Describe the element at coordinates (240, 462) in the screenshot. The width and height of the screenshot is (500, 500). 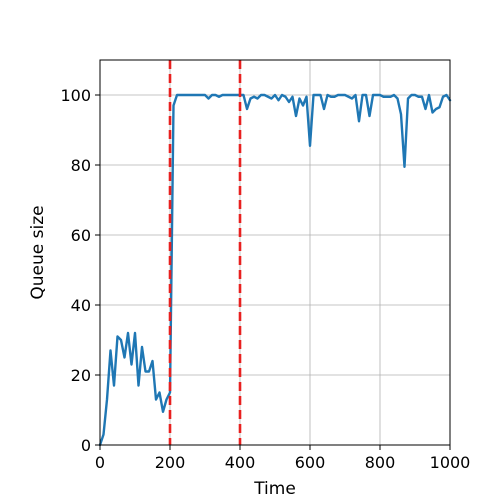
I see `x-tick-label: 400` at that location.